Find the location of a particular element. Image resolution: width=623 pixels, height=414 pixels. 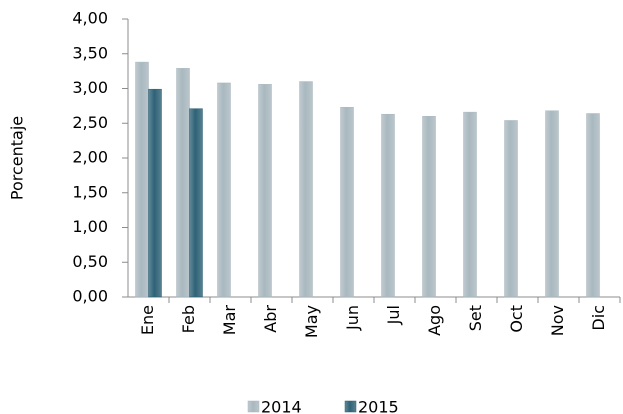

x-tick-label: May is located at coordinates (311, 321).